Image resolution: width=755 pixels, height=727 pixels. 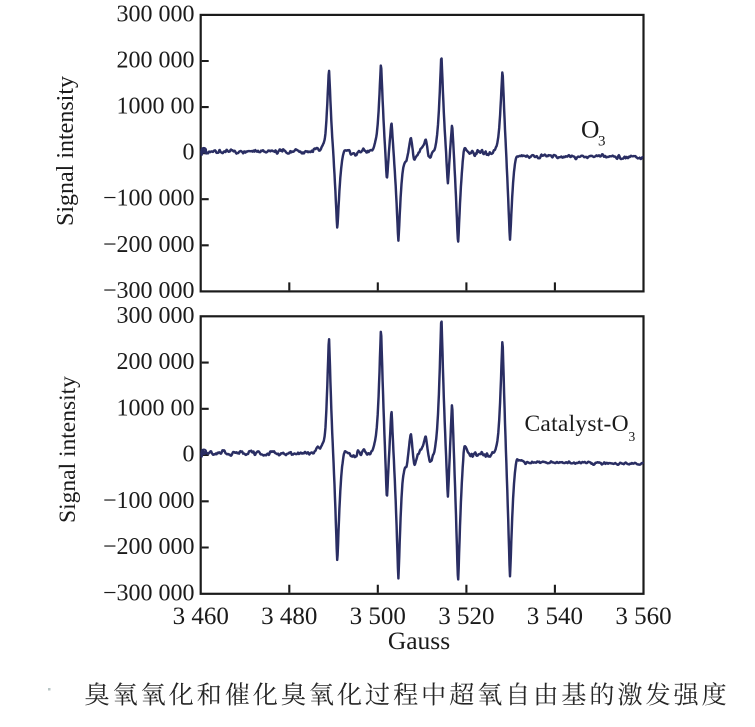 What do you see at coordinates (555, 616) in the screenshot?
I see `svg-text: 3 540` at bounding box center [555, 616].